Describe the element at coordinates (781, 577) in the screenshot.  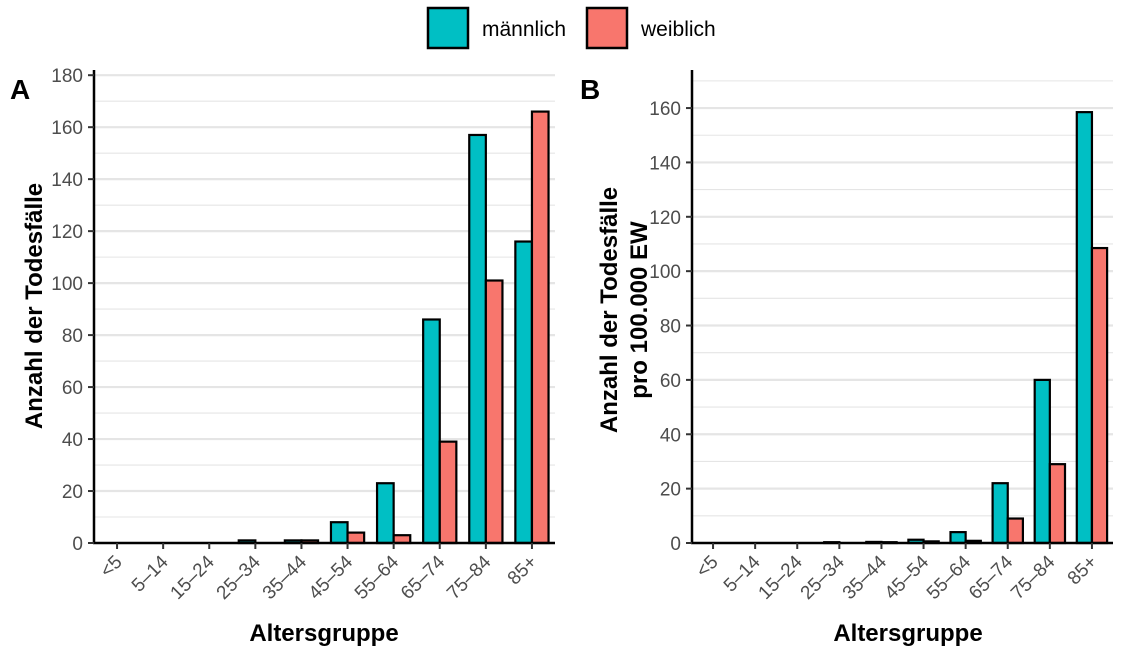
I see `panel-b-x-tick-label: 15–24` at that location.